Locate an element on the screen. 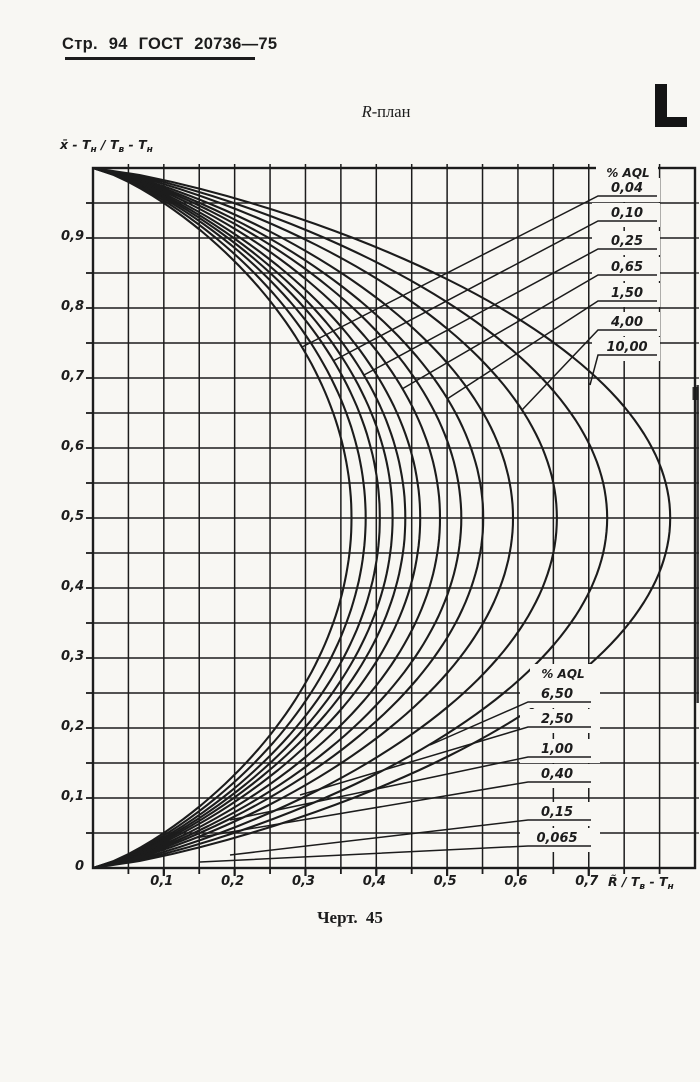  y-tick-label: 0,6 is located at coordinates (72, 446).